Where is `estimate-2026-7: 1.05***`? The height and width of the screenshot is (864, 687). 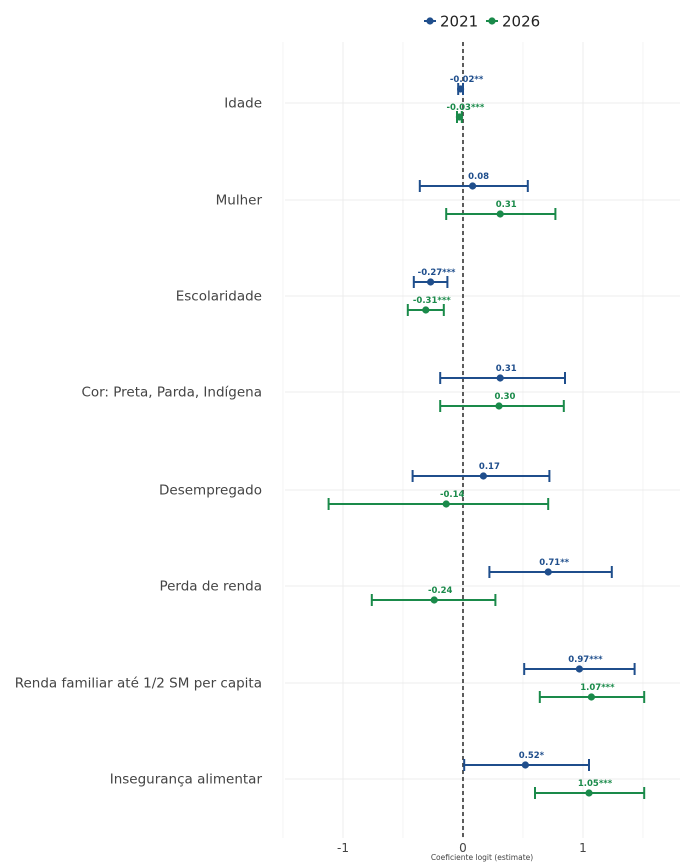 estimate-2026-7: 1.05*** is located at coordinates (590, 789).